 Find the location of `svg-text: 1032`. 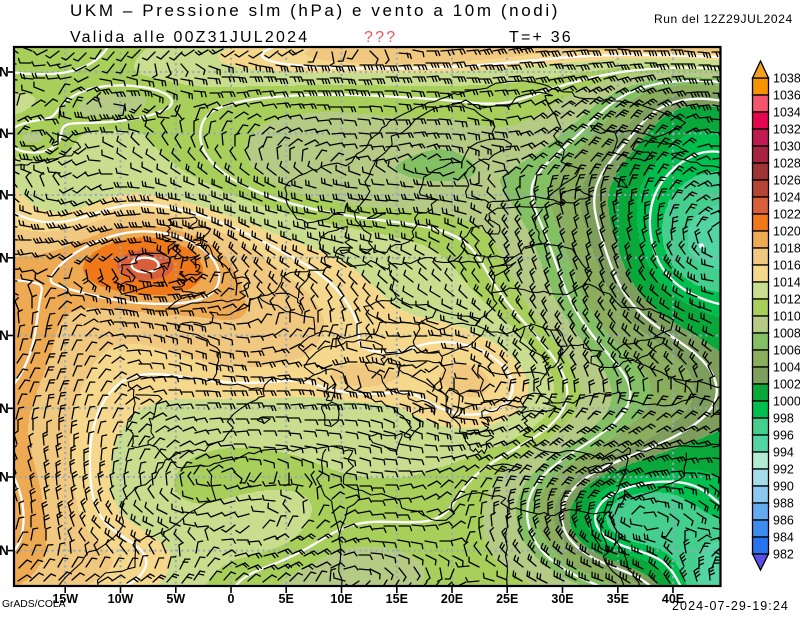

svg-text: 1032 is located at coordinates (786, 130).